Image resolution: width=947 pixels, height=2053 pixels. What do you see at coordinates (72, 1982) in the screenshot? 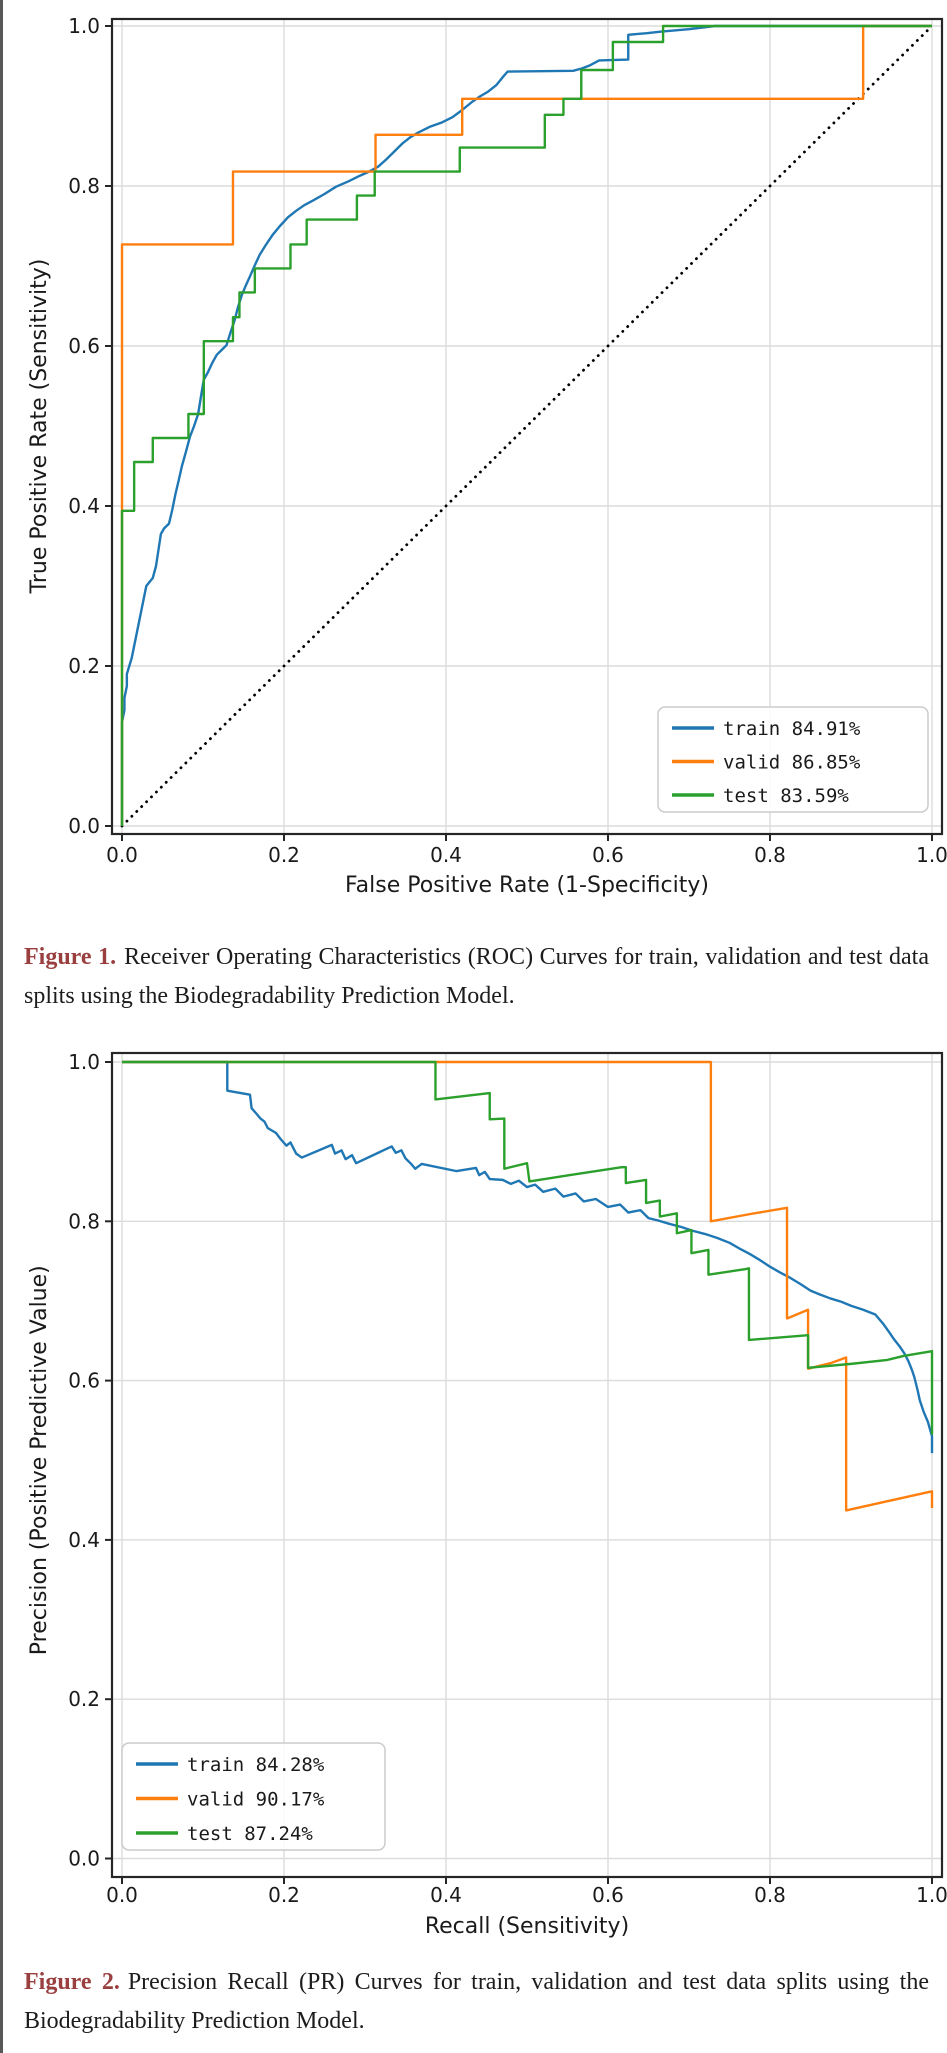
I see `figure-2-caption-label: Figure 2.` at bounding box center [72, 1982].